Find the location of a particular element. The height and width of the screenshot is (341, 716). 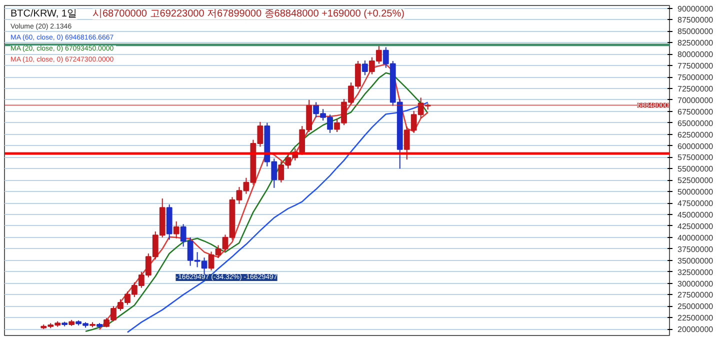

y-tick-label: 57500000 is located at coordinates (696, 157).